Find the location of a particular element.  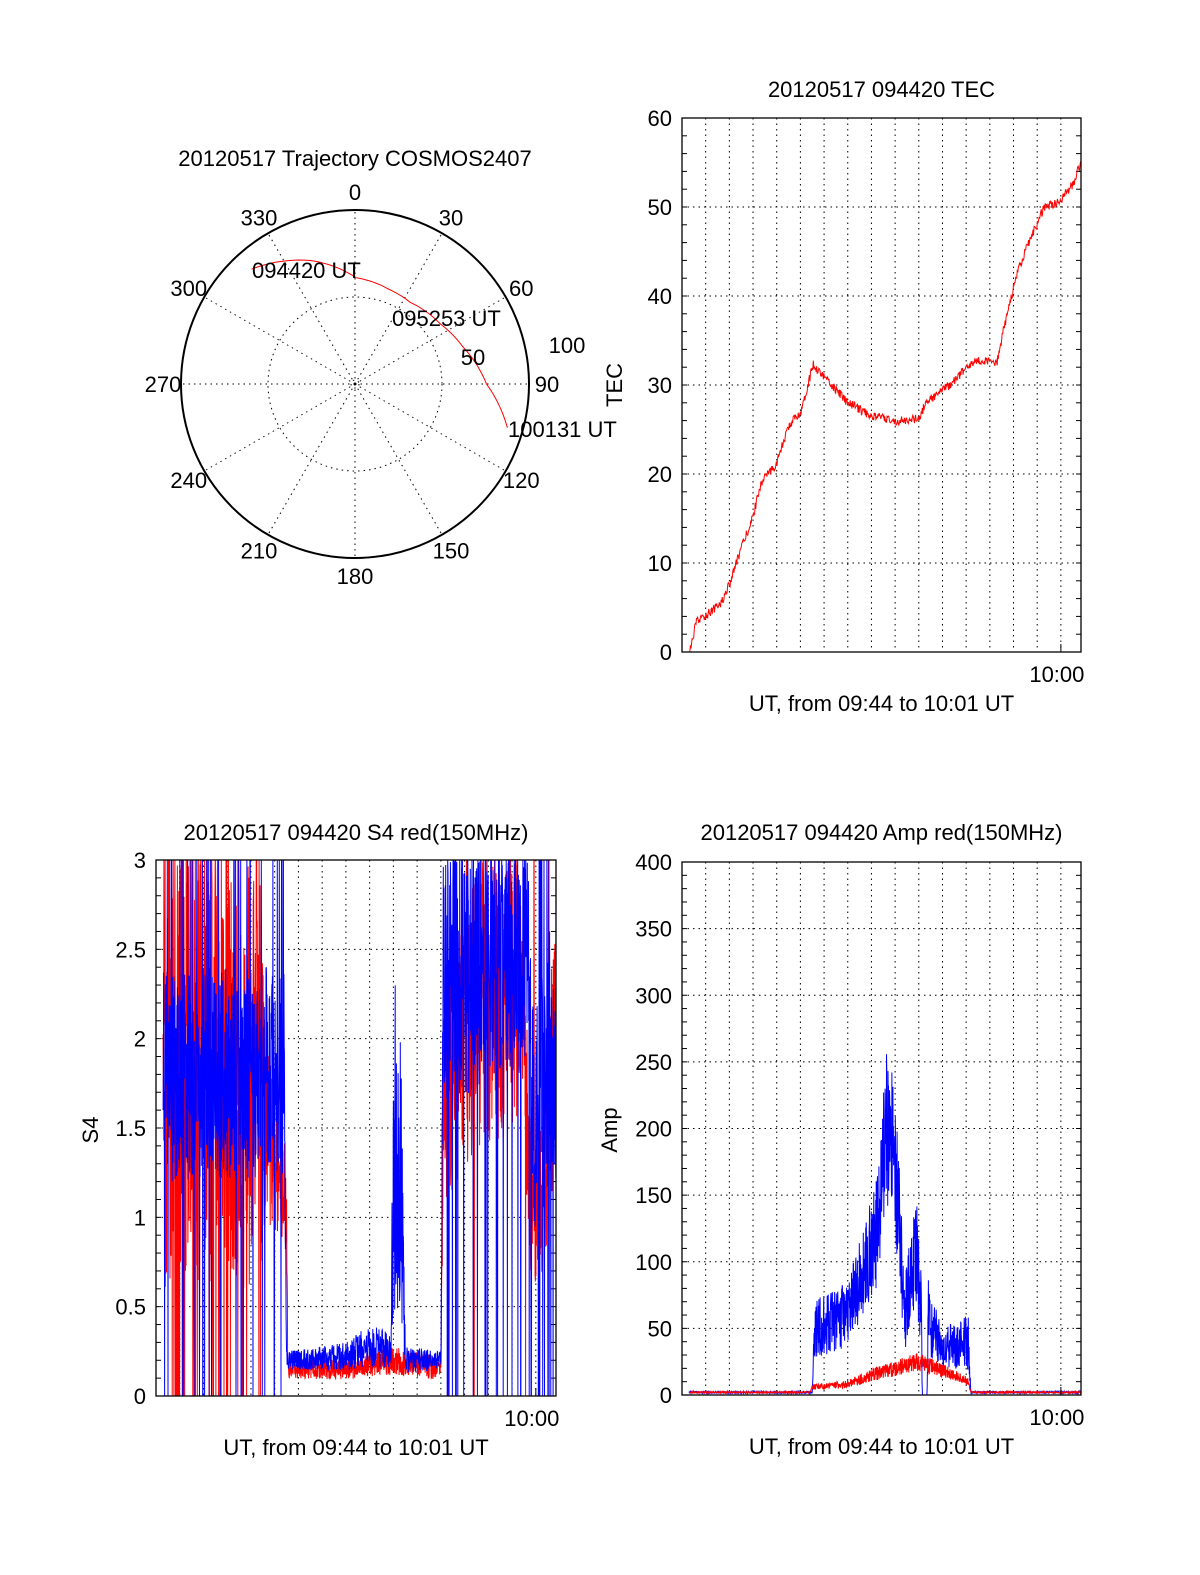

amp-chart is located at coordinates (881, 1128).